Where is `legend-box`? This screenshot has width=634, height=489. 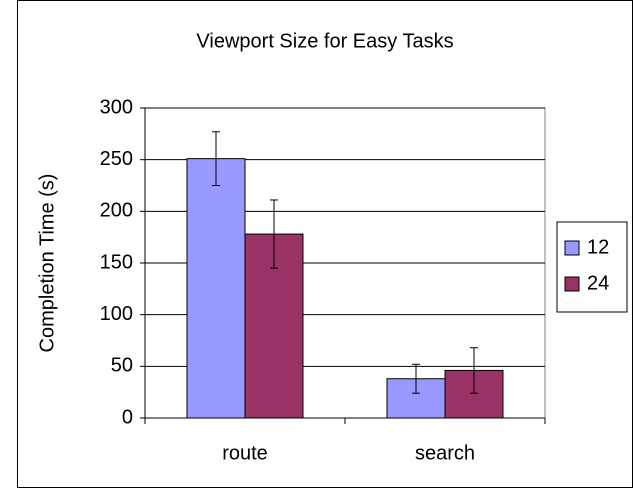 legend-box is located at coordinates (592, 267).